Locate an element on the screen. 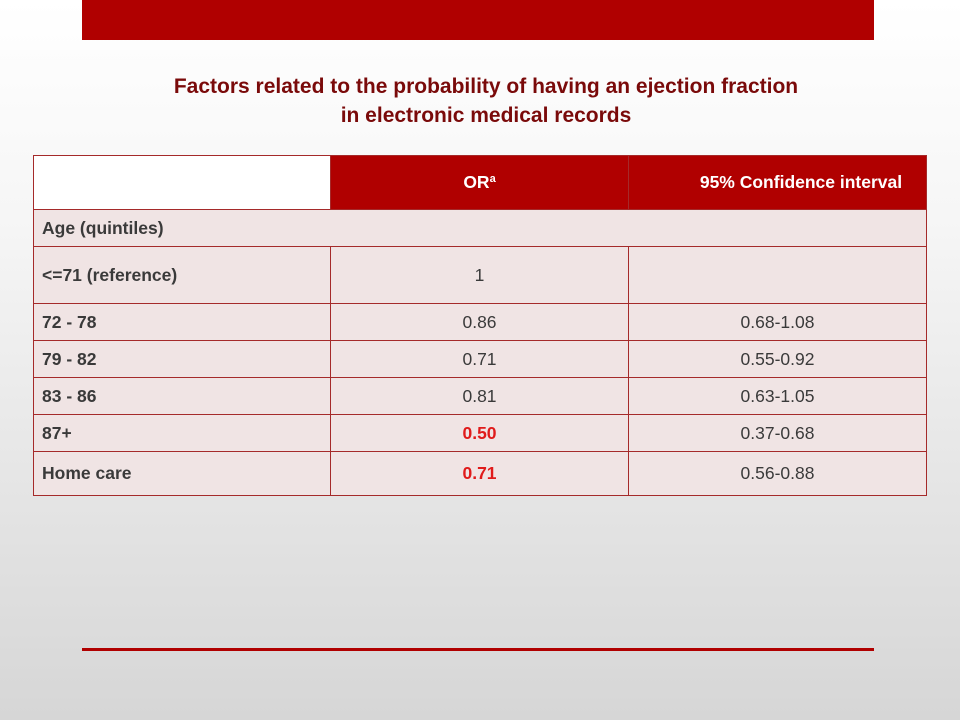  row-or-significant: 0.50 is located at coordinates (479, 433).